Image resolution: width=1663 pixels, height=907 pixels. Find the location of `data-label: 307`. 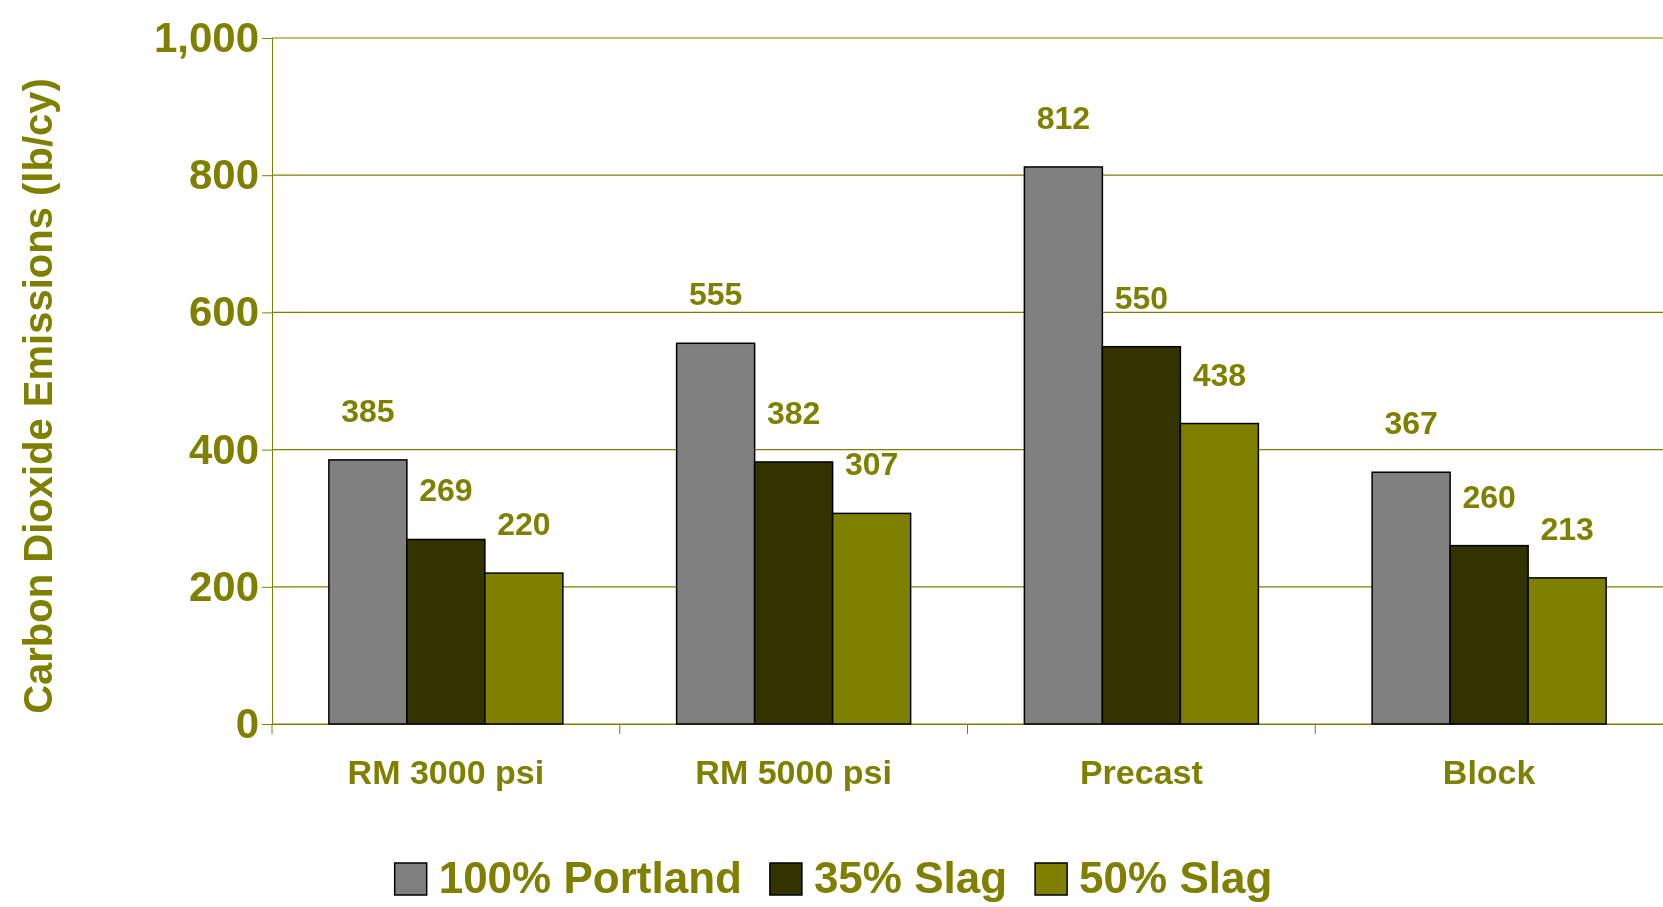

data-label: 307 is located at coordinates (871, 464).